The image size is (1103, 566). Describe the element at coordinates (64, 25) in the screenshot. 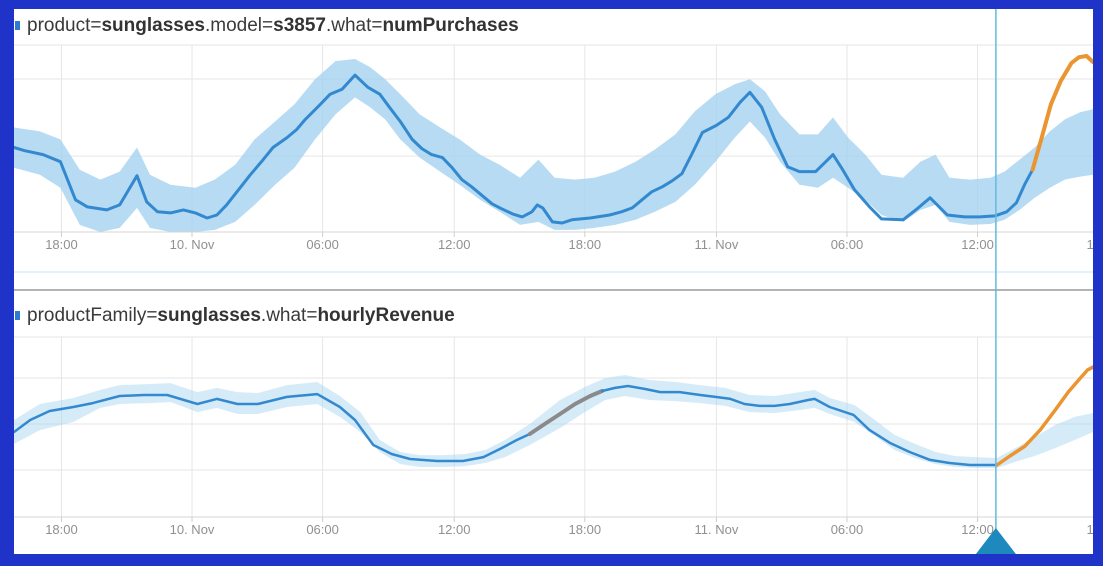

I see `title-segment: product=` at that location.